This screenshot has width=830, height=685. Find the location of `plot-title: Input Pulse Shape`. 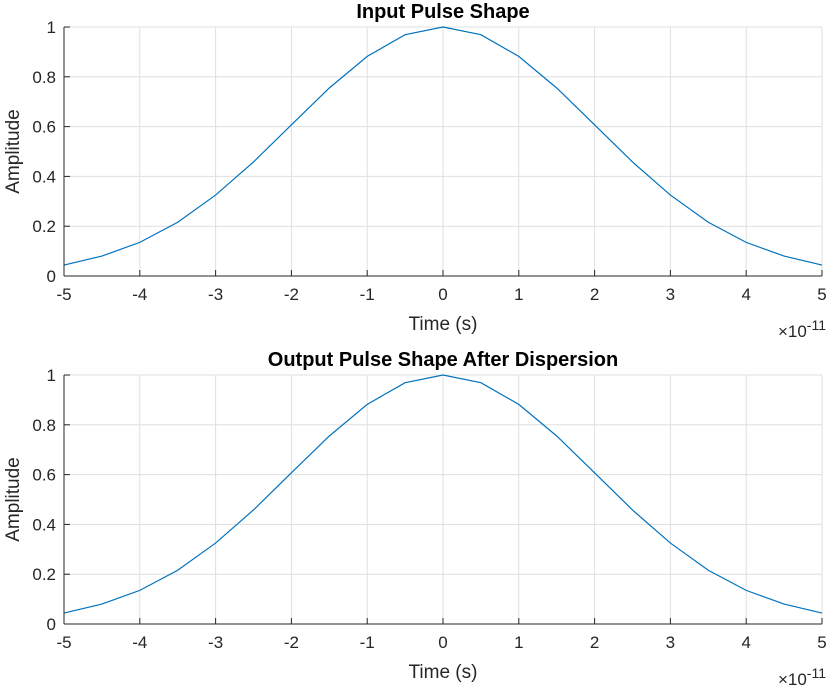

plot-title: Input Pulse Shape is located at coordinates (442, 12).